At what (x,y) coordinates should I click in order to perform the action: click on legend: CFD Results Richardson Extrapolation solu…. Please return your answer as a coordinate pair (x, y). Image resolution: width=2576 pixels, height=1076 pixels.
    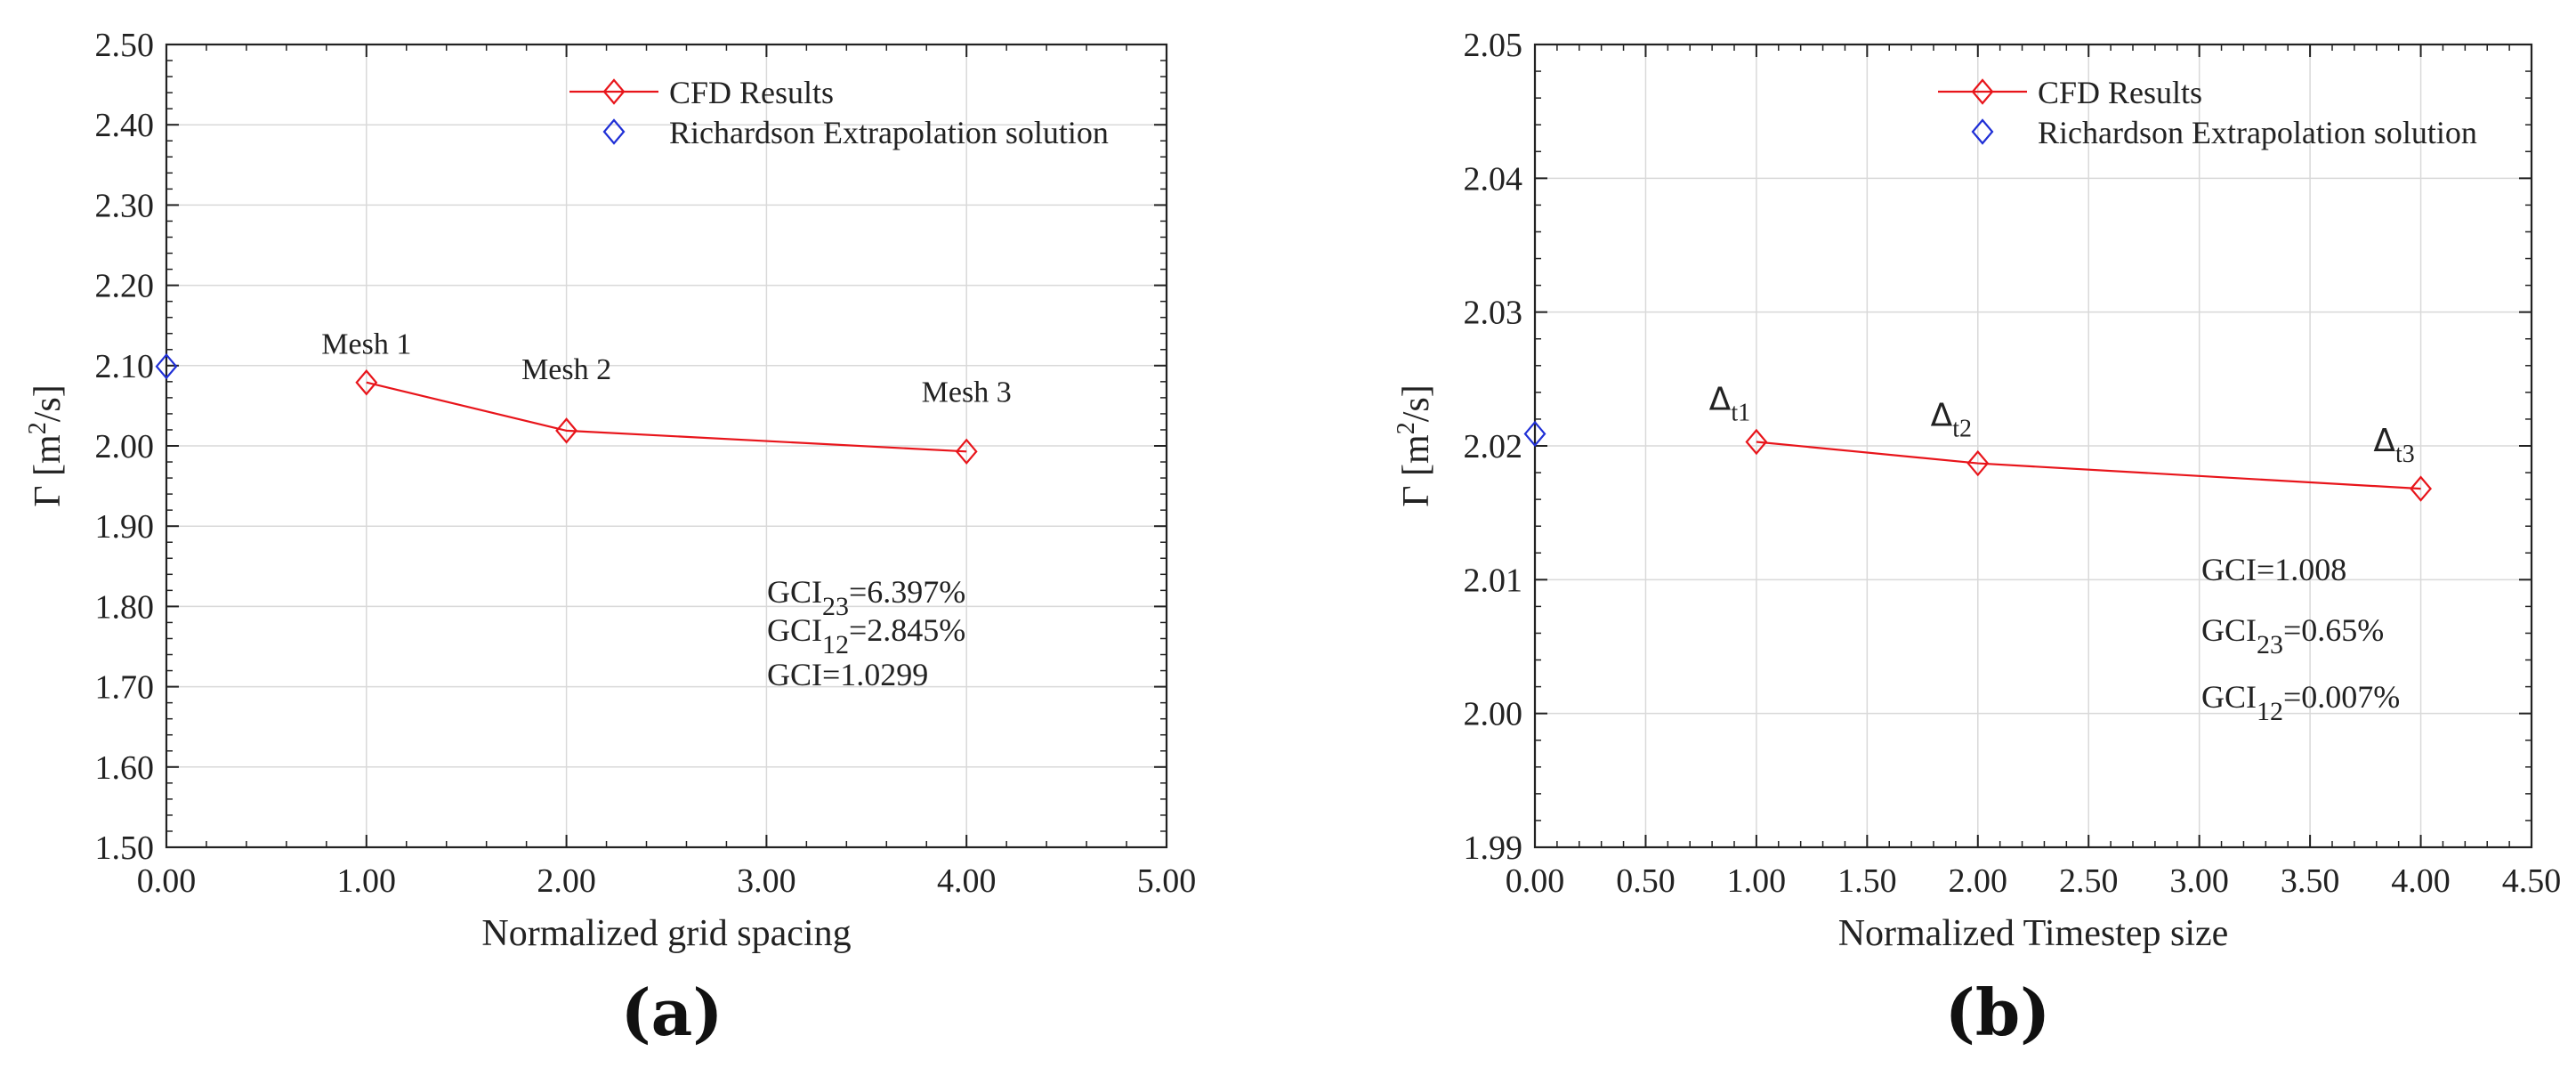
    Looking at the image, I should click on (2207, 112).